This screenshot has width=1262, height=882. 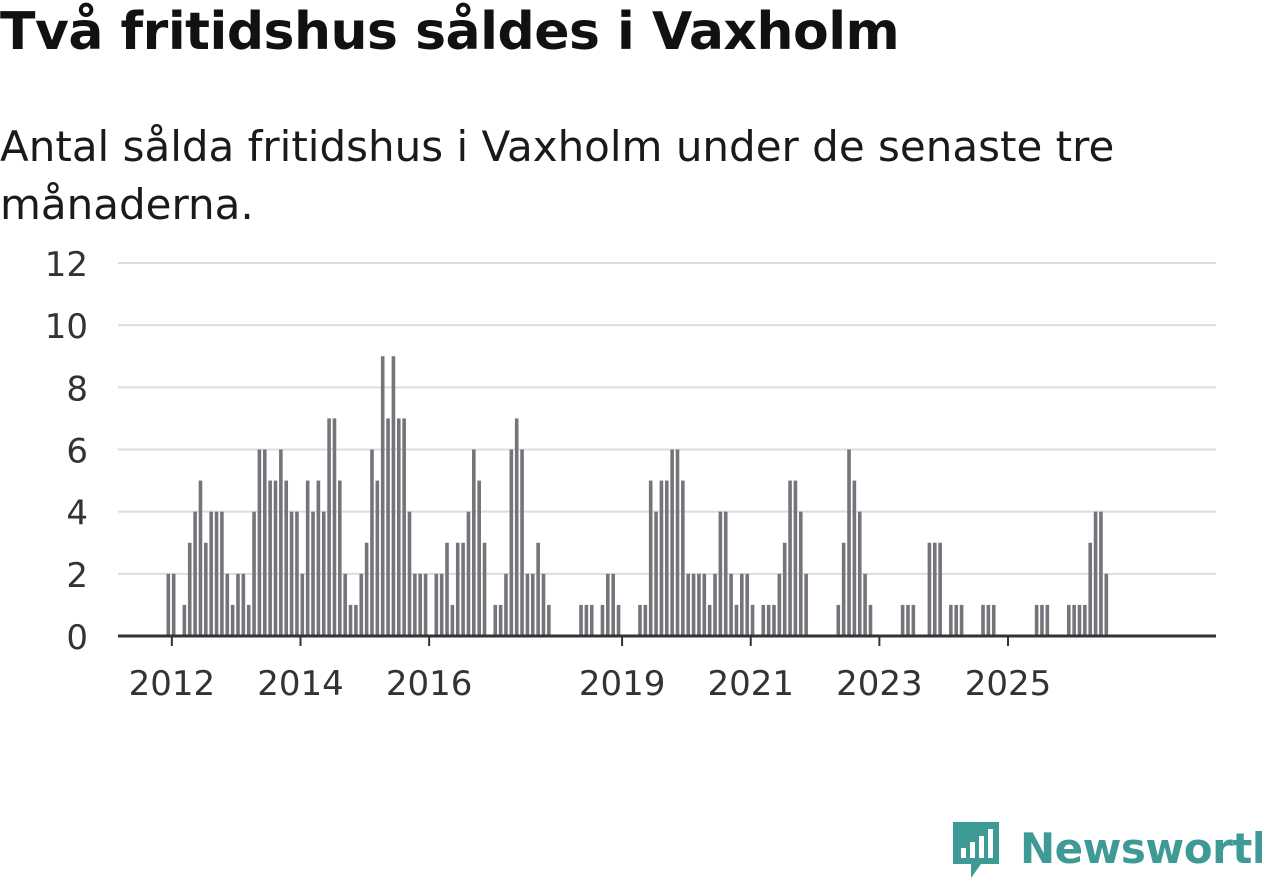 What do you see at coordinates (1152, 4) in the screenshot?
I see `data-label: 2` at bounding box center [1152, 4].